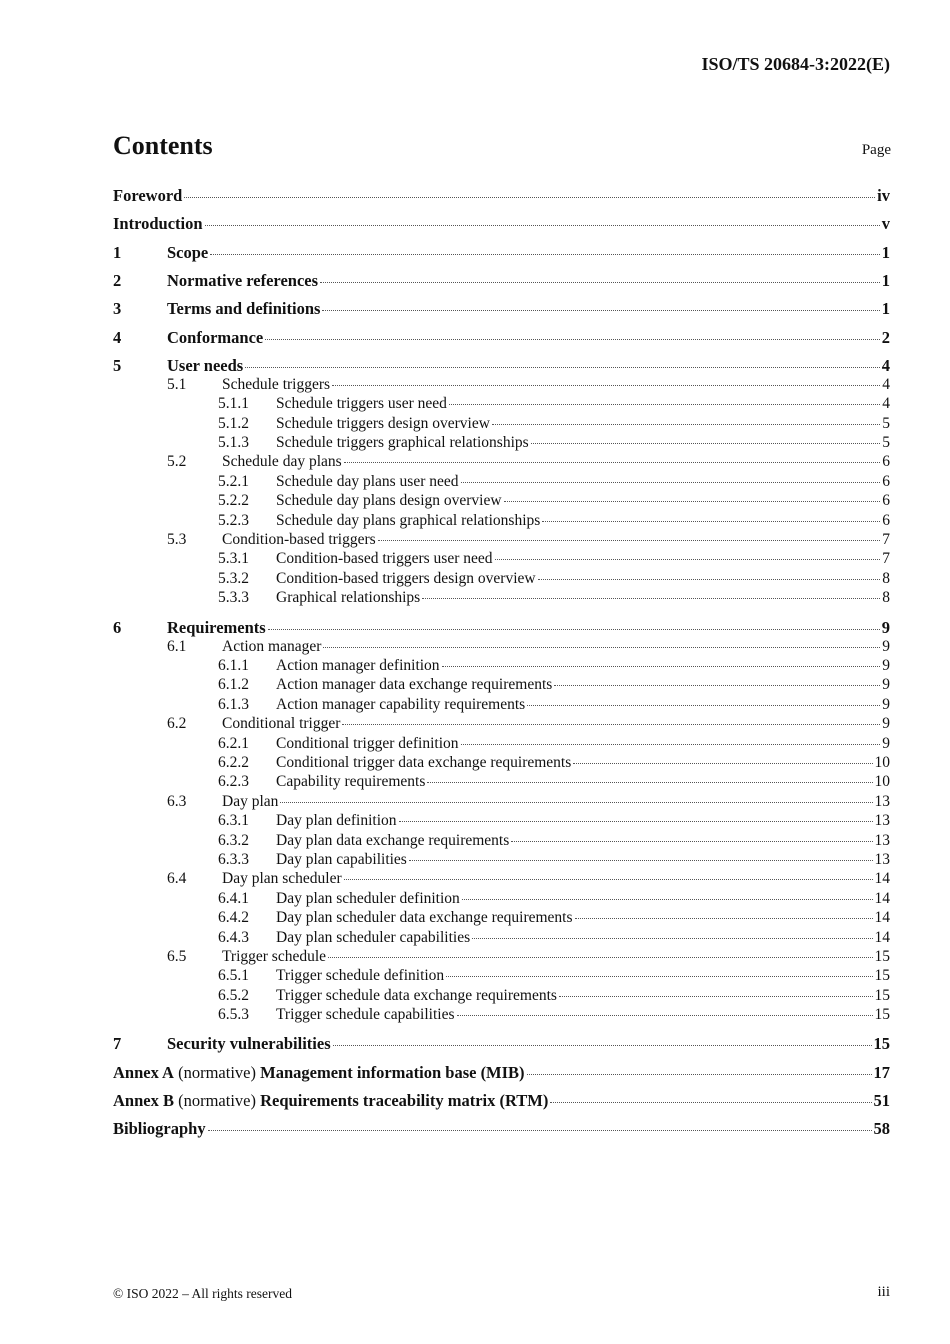  I want to click on toc-entry-title: Day plan capabilities, so click(341, 859).